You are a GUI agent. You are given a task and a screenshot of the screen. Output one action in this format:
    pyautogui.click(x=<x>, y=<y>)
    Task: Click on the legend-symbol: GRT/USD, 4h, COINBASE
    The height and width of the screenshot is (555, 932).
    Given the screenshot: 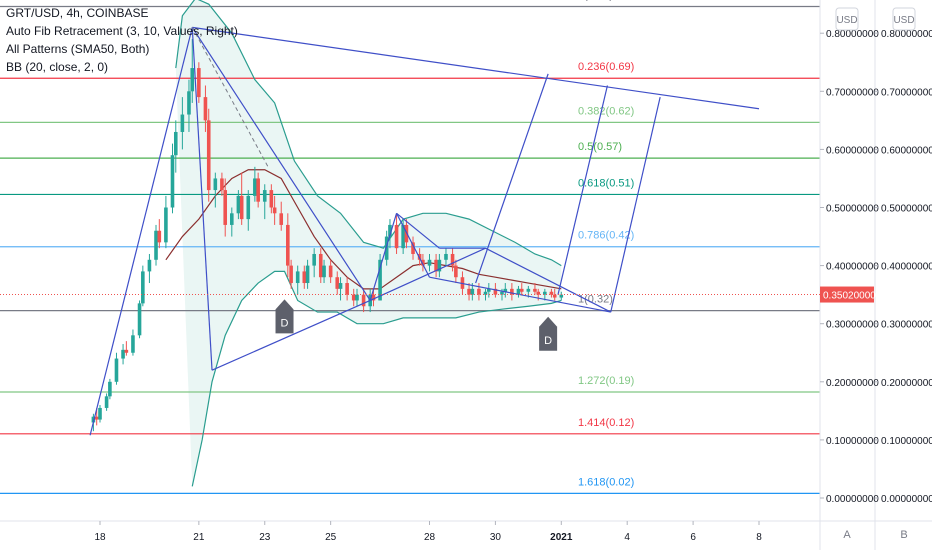 What is the action you would take?
    pyautogui.click(x=77, y=13)
    